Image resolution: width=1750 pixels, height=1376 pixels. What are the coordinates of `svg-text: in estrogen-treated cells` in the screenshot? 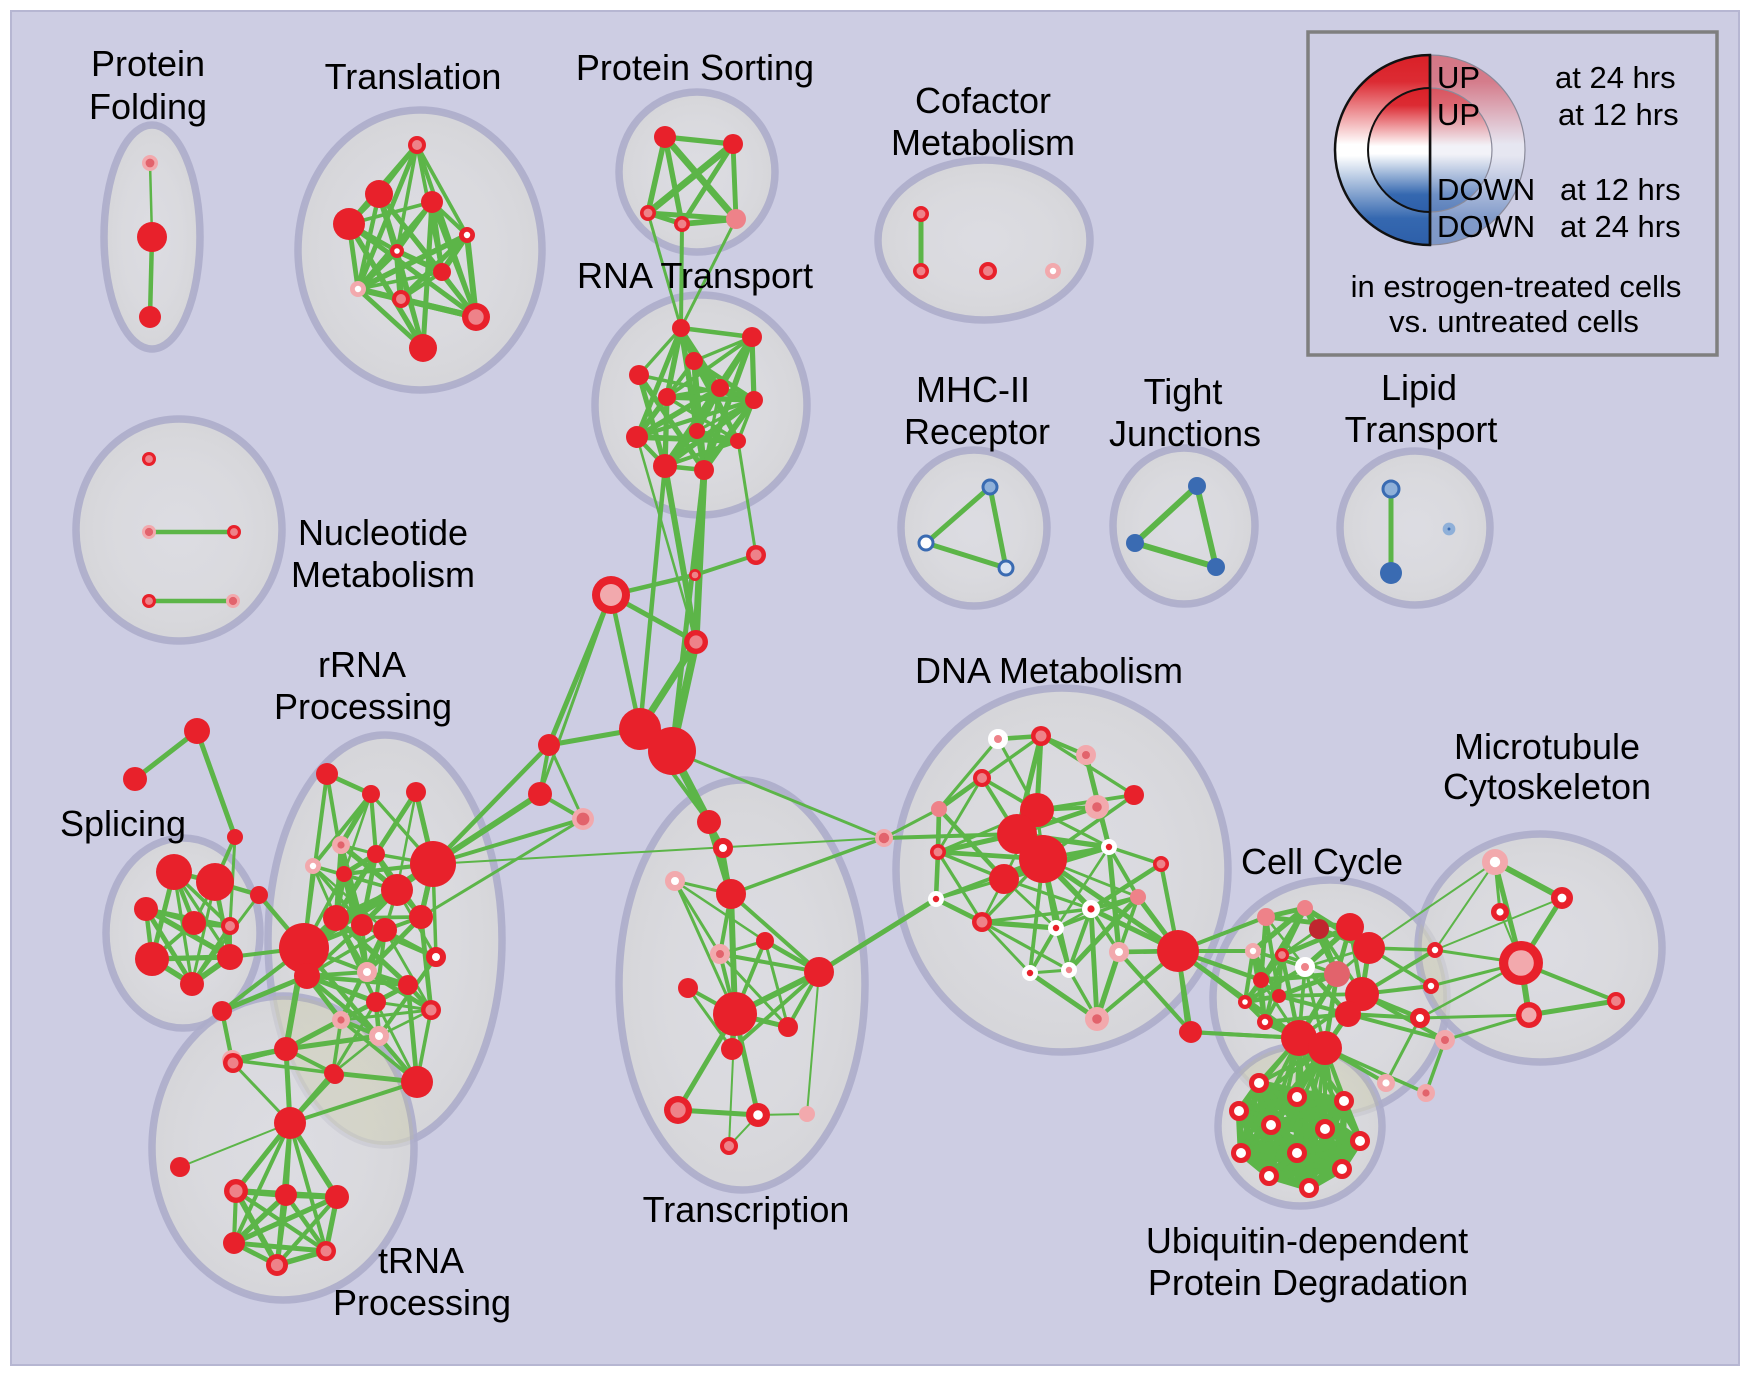 It's located at (1516, 286).